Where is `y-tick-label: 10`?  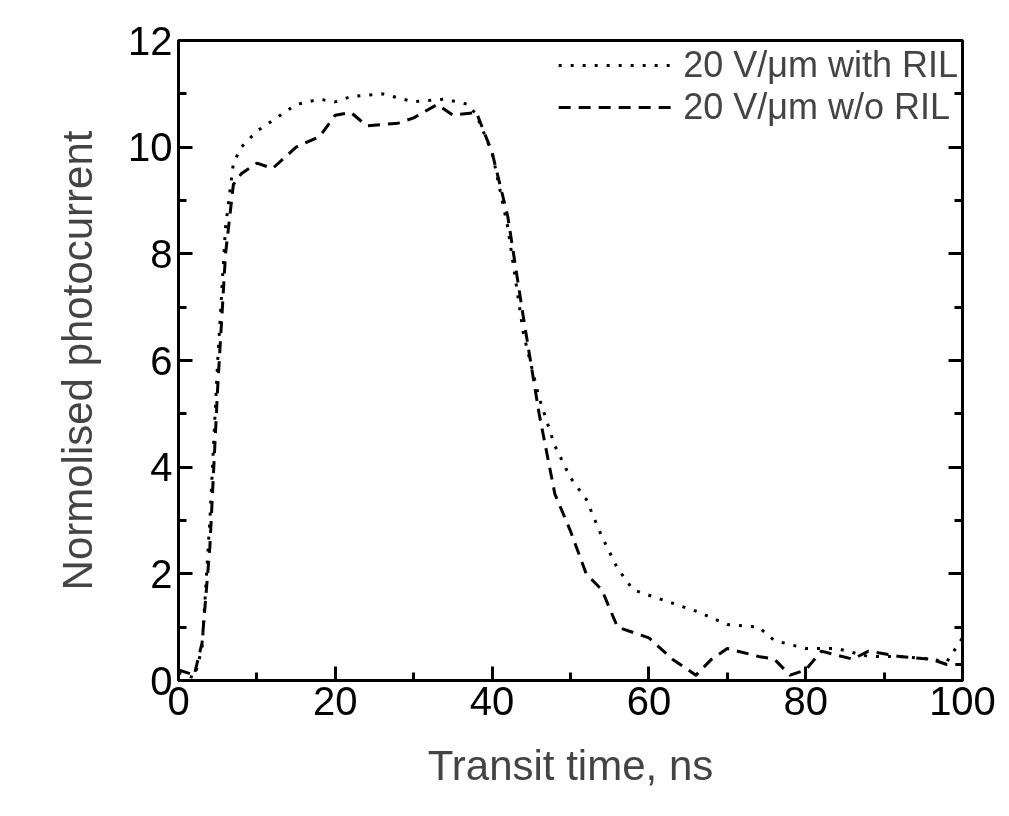 y-tick-label: 10 is located at coordinates (150, 147).